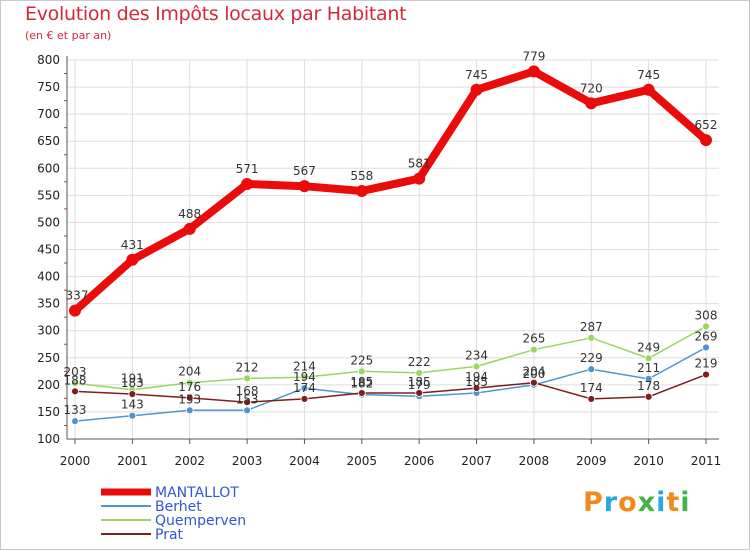  Describe the element at coordinates (48, 277) in the screenshot. I see `y-tick-label: 400` at that location.